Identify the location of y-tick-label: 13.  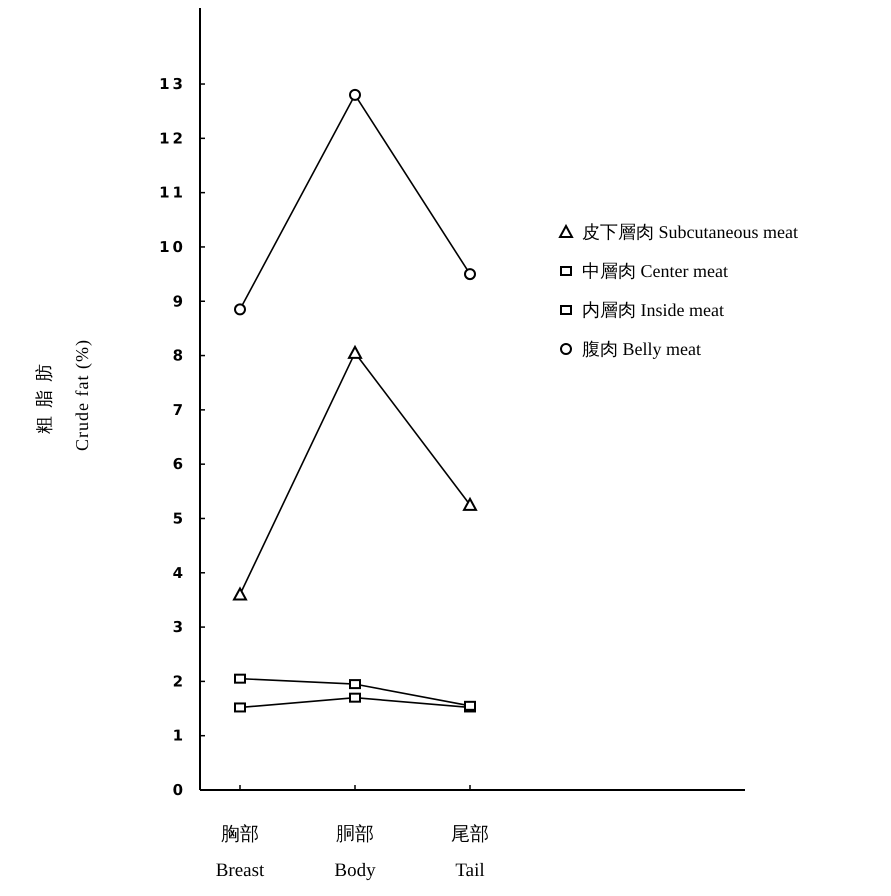
(172, 84).